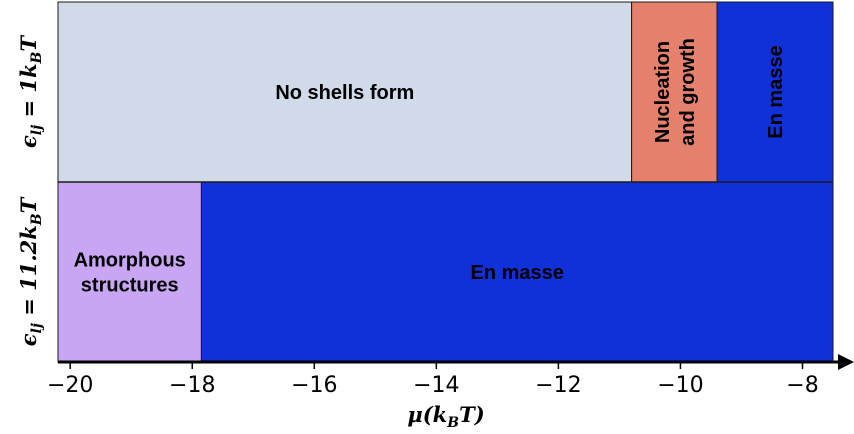 Image resolution: width=854 pixels, height=434 pixels. Describe the element at coordinates (846, 362) in the screenshot. I see `x-axis-arrowhead` at that location.